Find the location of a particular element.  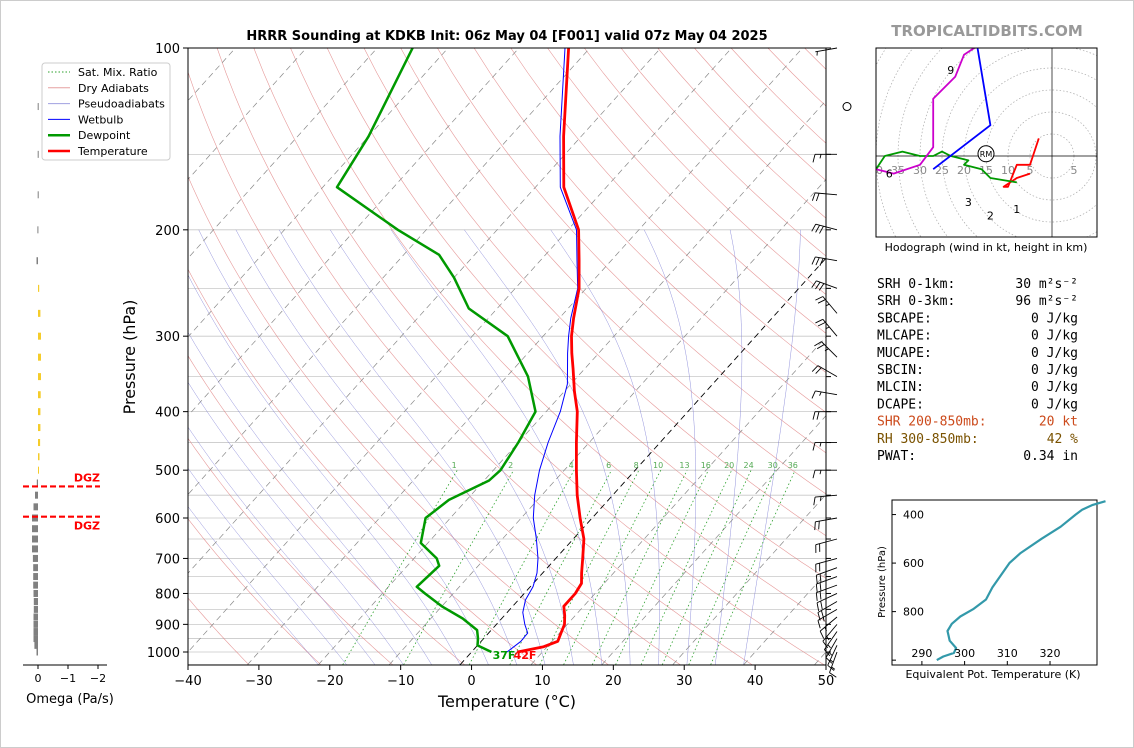

x-tick-label: −20 is located at coordinates (329, 681).